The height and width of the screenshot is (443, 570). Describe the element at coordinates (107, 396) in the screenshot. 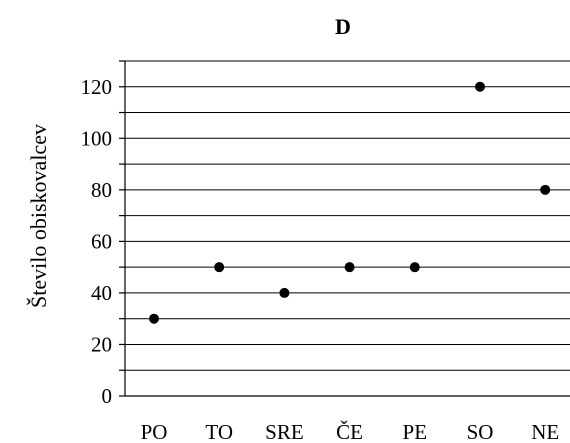

I see `y-tick-label: 0` at that location.